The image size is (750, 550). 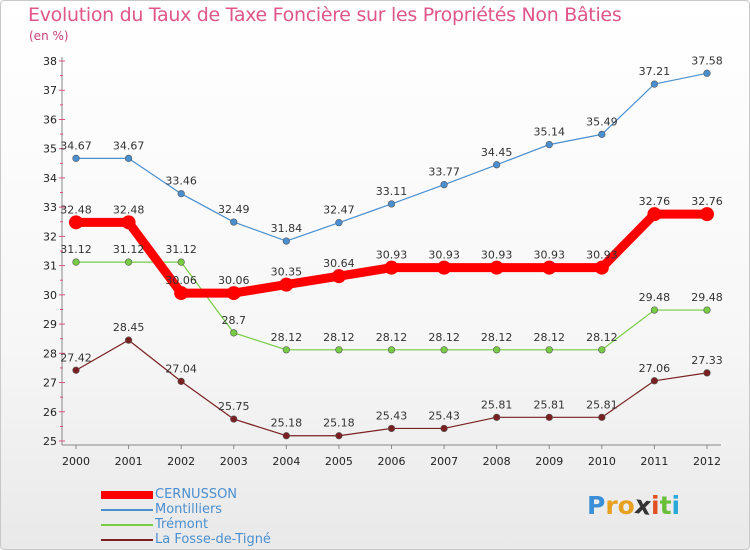 What do you see at coordinates (444, 415) in the screenshot?
I see `data-label: 25.43` at bounding box center [444, 415].